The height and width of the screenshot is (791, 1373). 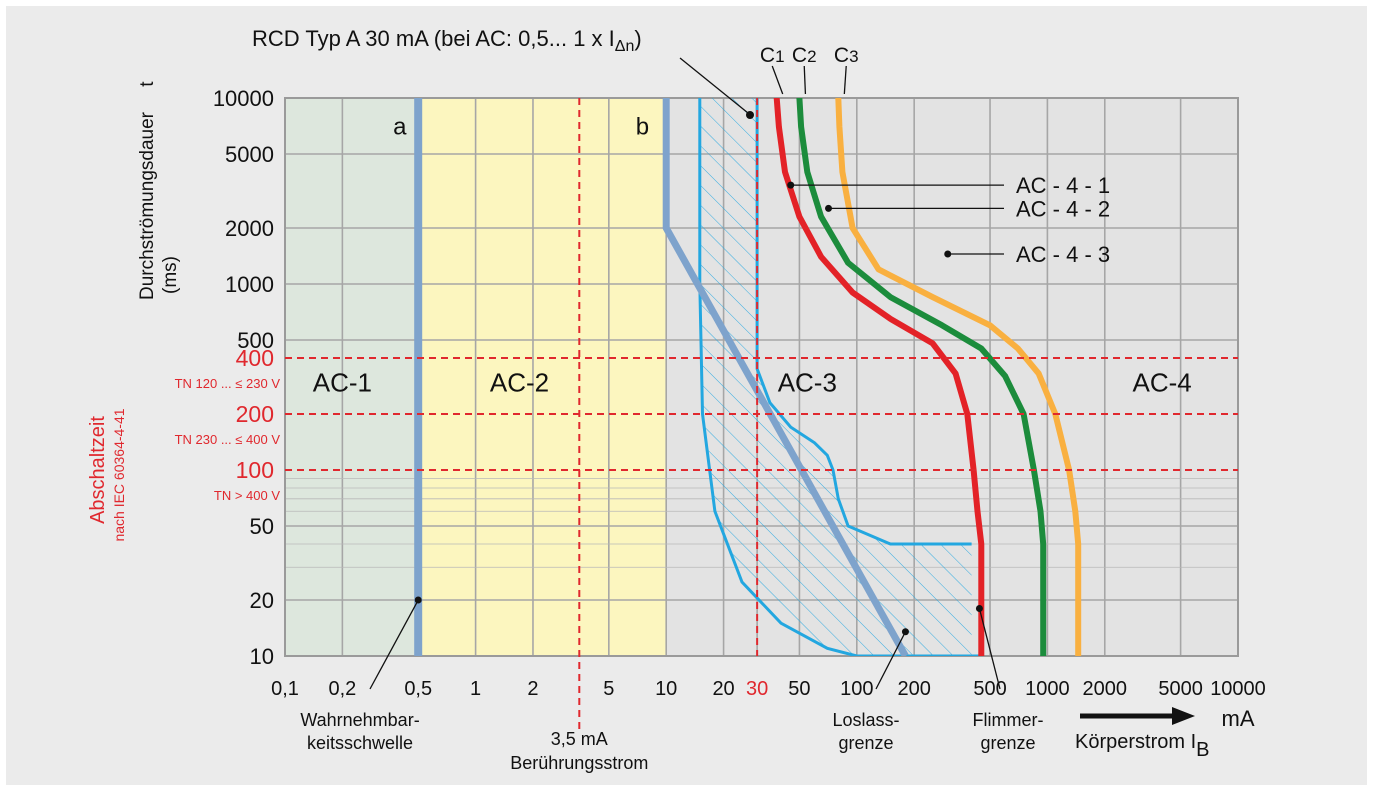 I want to click on zone-letter: a, so click(x=400, y=127).